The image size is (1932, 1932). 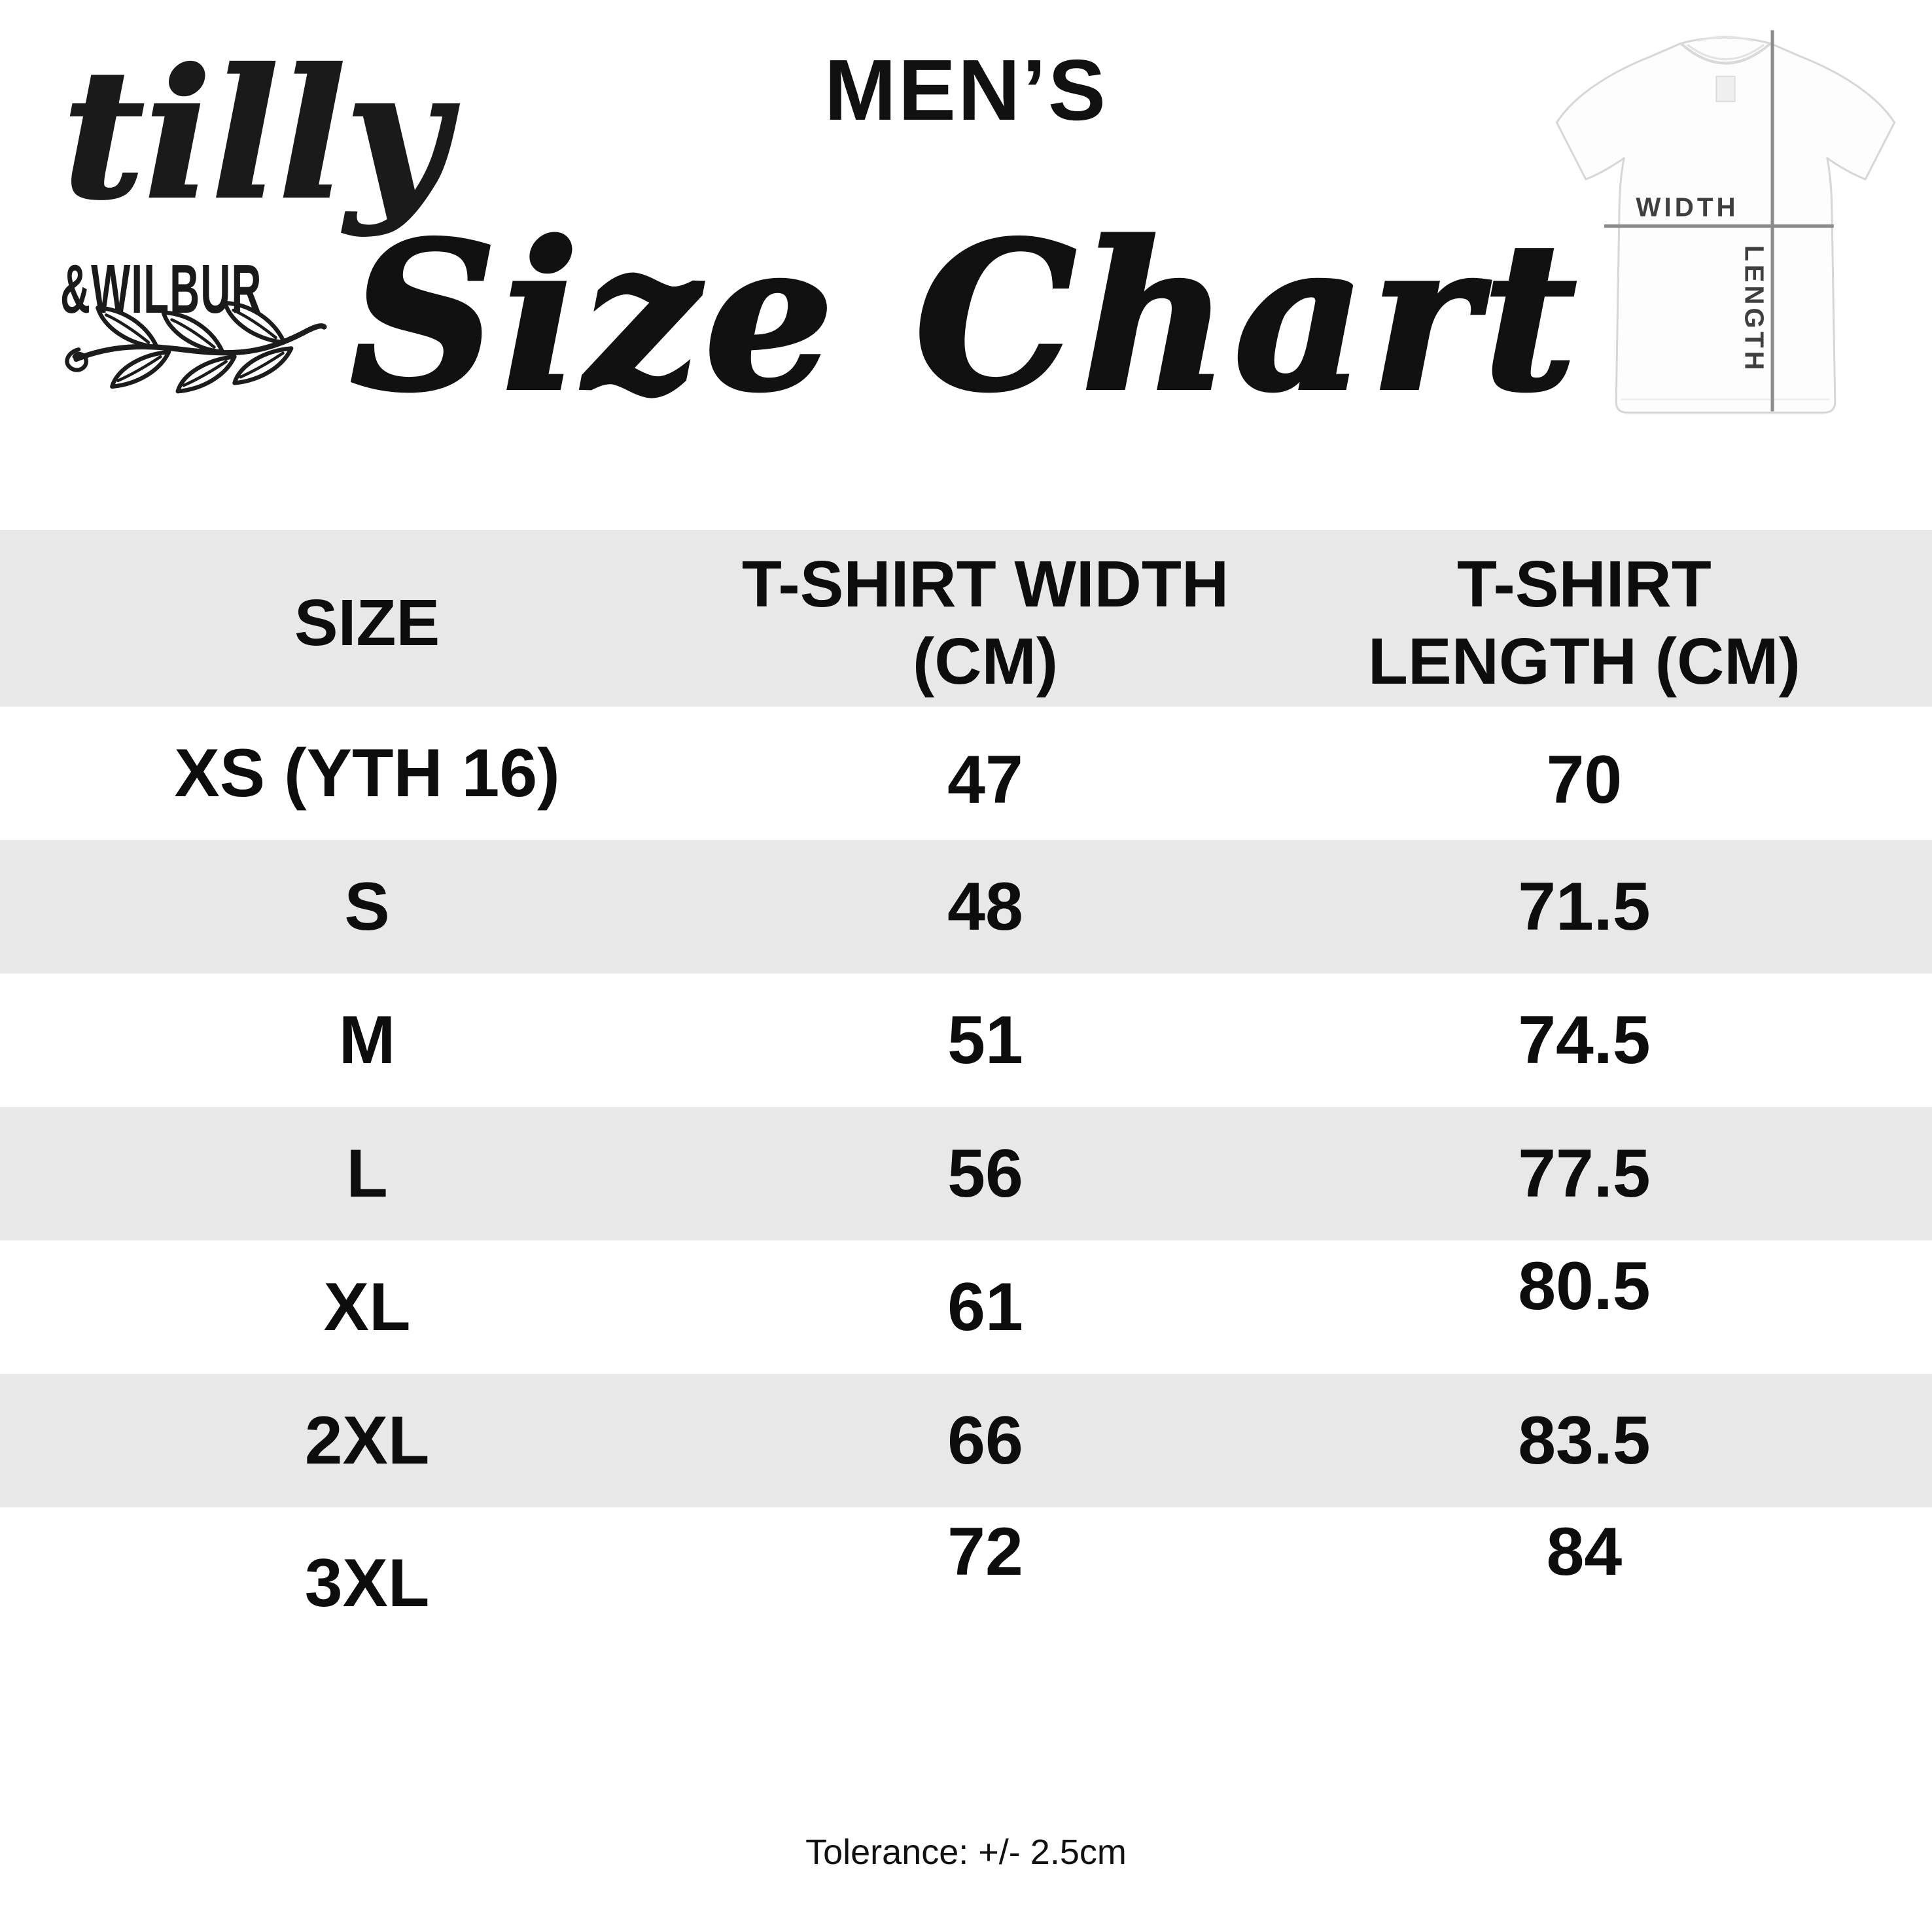 I want to click on size-cell: 3XL, so click(x=367, y=1583).